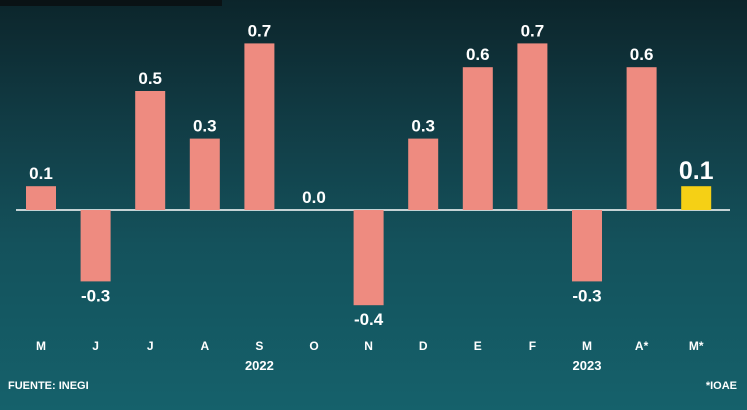 This screenshot has width=747, height=410. What do you see at coordinates (368, 346) in the screenshot?
I see `x-tick-label: N` at bounding box center [368, 346].